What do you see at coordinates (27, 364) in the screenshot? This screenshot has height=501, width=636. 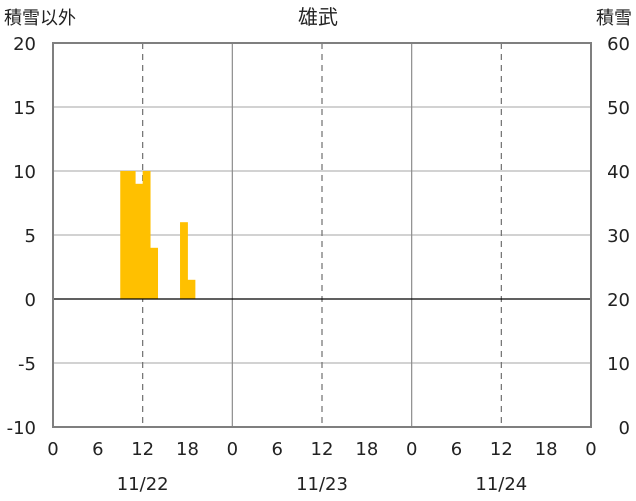 I see `left-tick-label: -5` at bounding box center [27, 364].